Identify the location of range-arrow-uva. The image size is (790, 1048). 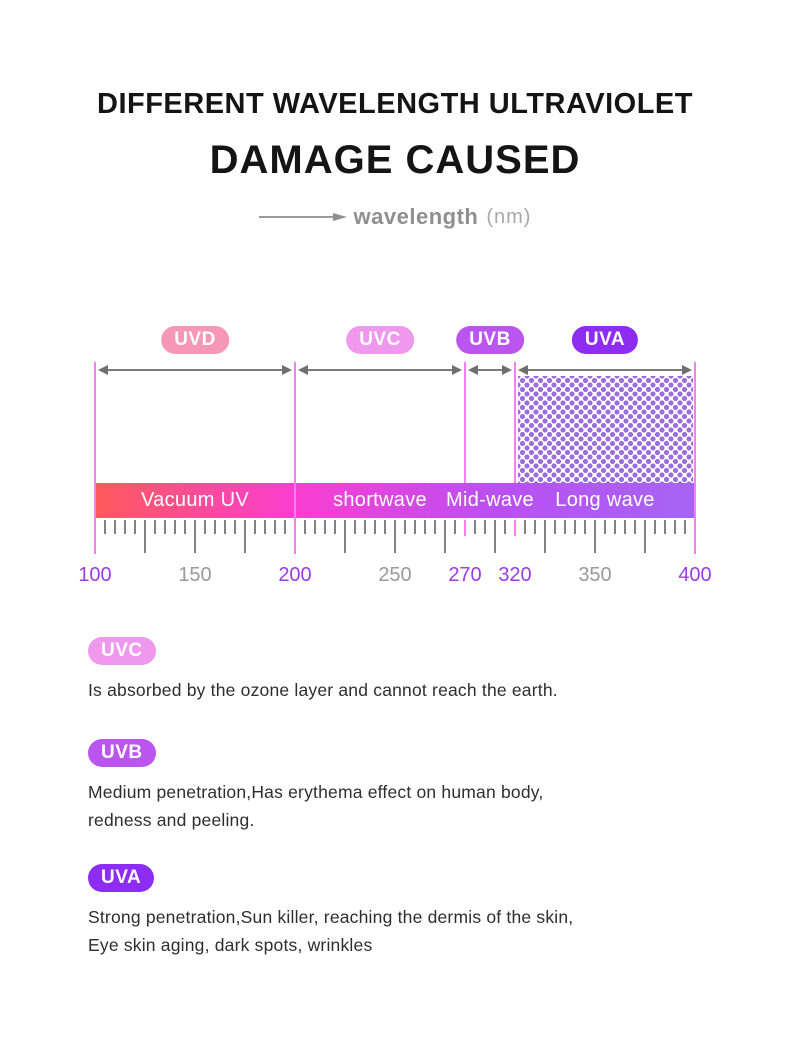
(605, 370).